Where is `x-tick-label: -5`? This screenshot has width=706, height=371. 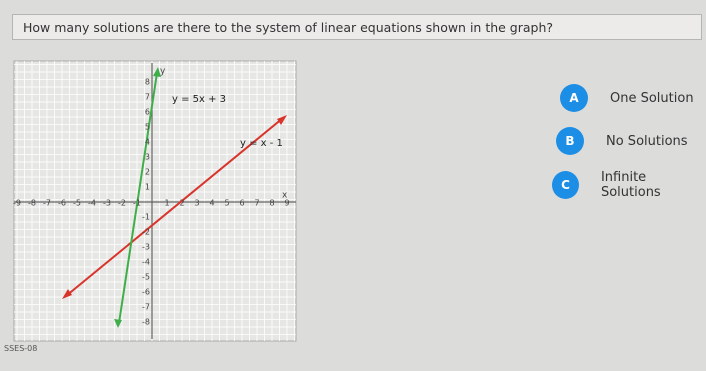
x-tick-label: -5 is located at coordinates (77, 203).